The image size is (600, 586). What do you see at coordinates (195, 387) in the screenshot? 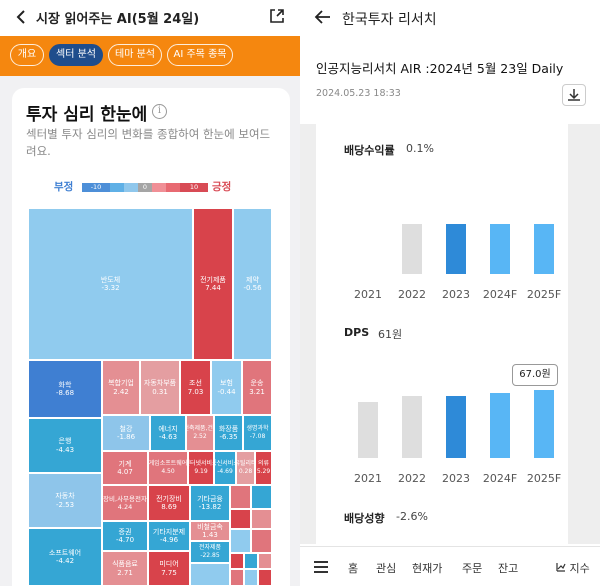
I see `treemap-tile: 조선 7.03` at bounding box center [195, 387].